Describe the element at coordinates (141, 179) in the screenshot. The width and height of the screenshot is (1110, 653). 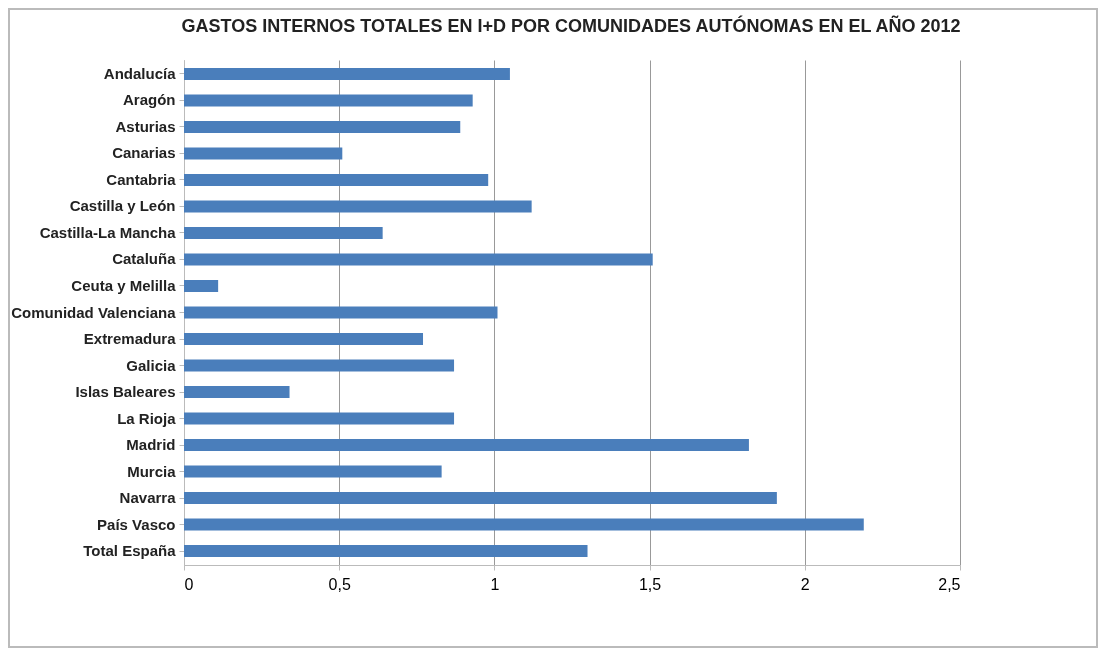
I see `y-tick-label: Cantabria` at that location.